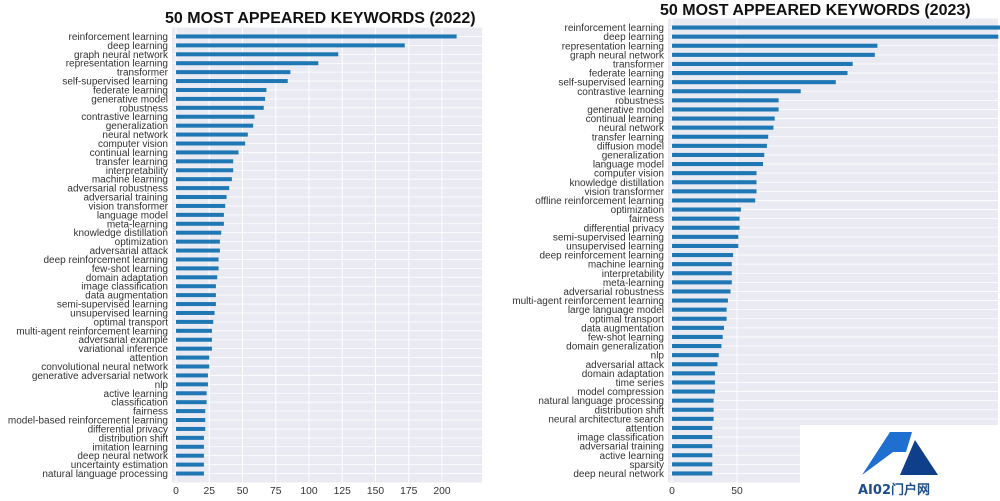 Image resolution: width=1000 pixels, height=501 pixels. I want to click on category-label: neural network, so click(135, 135).